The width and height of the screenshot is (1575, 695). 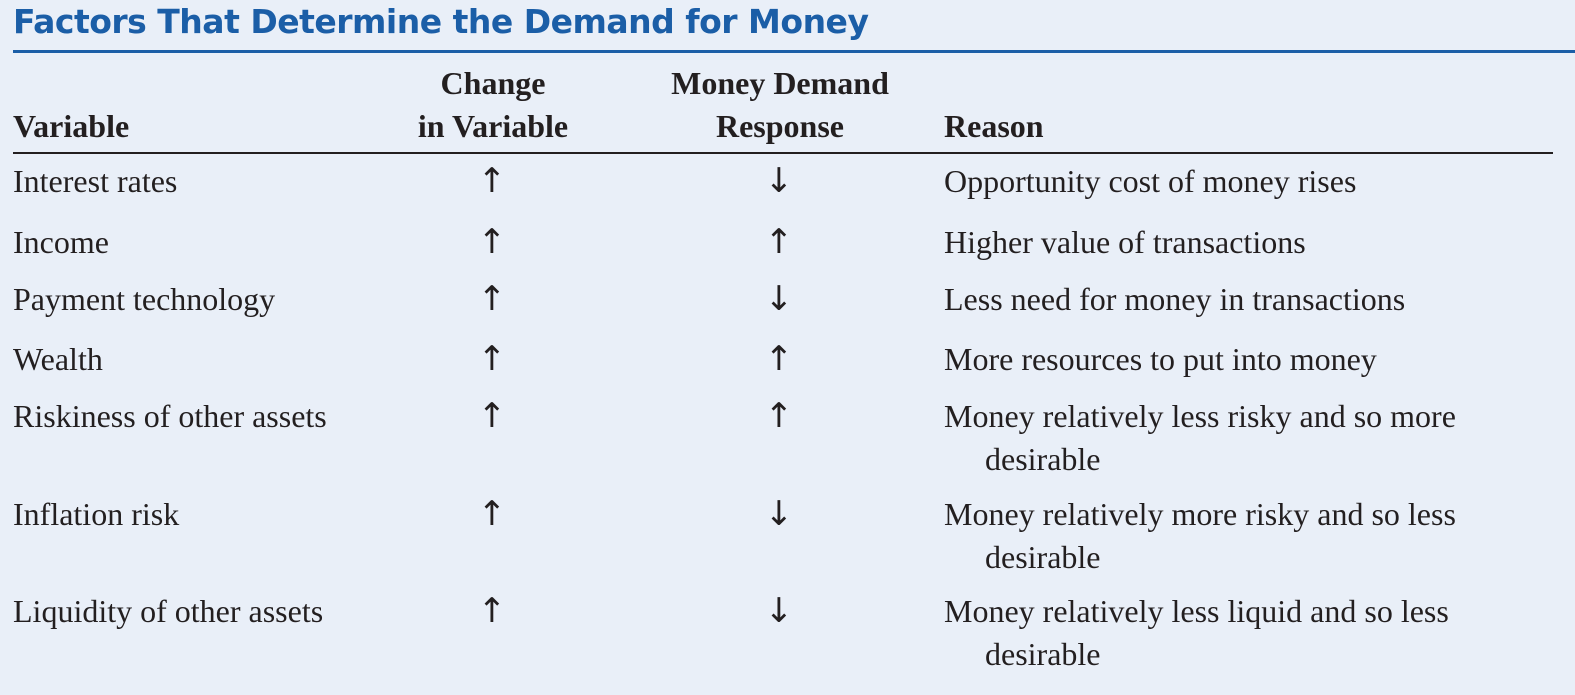 I want to click on variable-cell: Inflation risk, so click(x=96, y=514).